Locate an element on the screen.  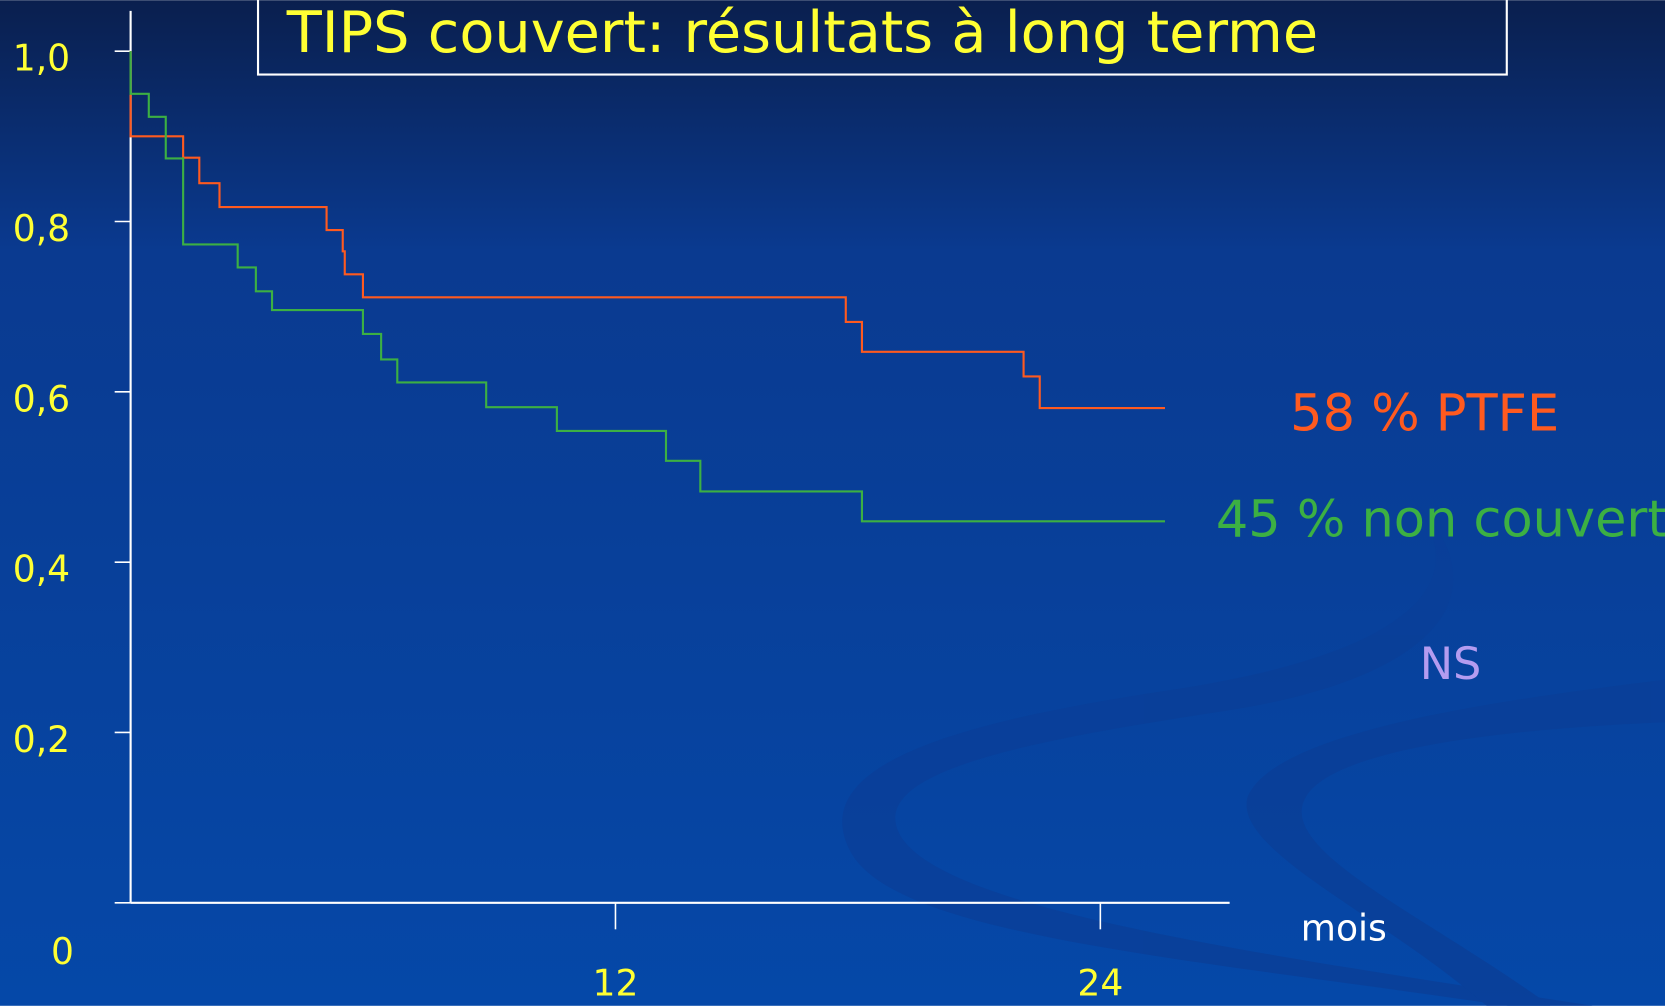
y-tick-label: 0,2 is located at coordinates (41, 739).